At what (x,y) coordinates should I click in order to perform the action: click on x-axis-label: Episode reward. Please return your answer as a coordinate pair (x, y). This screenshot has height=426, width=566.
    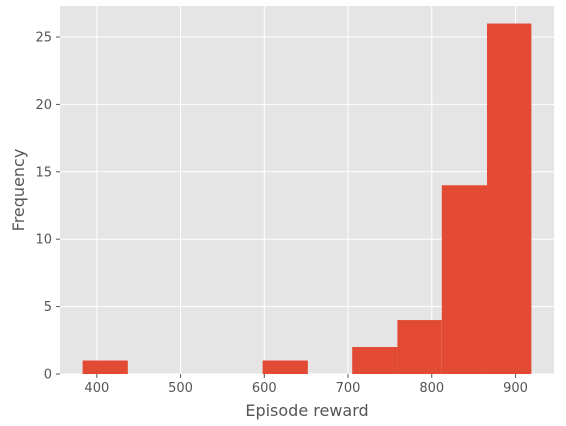
    Looking at the image, I should click on (306, 410).